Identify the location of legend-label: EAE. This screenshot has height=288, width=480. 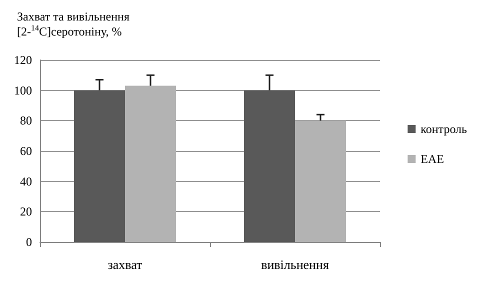
(432, 159).